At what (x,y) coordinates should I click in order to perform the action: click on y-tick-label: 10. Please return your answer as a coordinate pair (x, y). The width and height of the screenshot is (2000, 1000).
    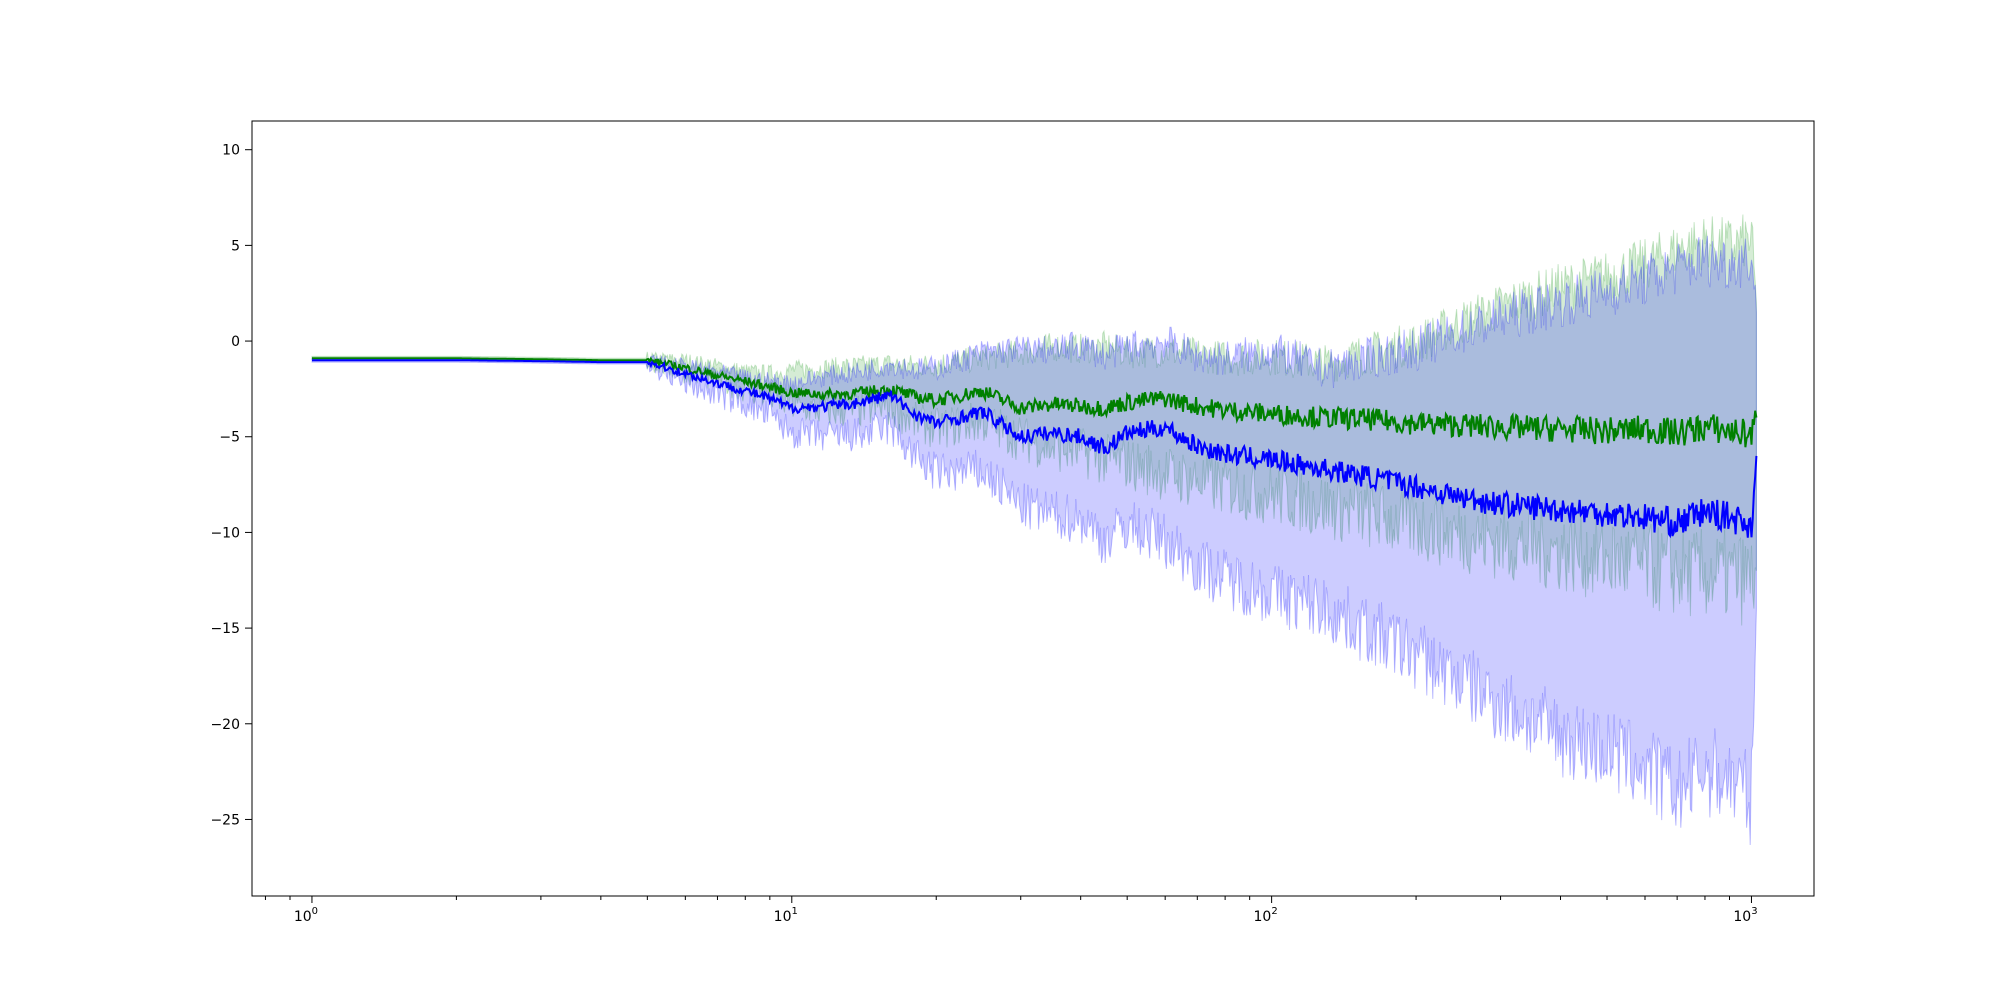
    Looking at the image, I should click on (231, 151).